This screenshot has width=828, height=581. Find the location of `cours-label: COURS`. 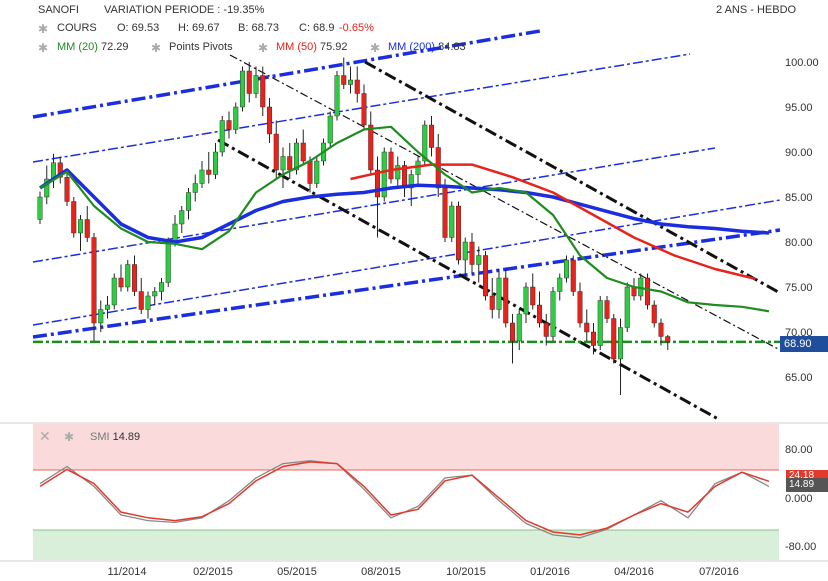

cours-label: COURS is located at coordinates (77, 28).